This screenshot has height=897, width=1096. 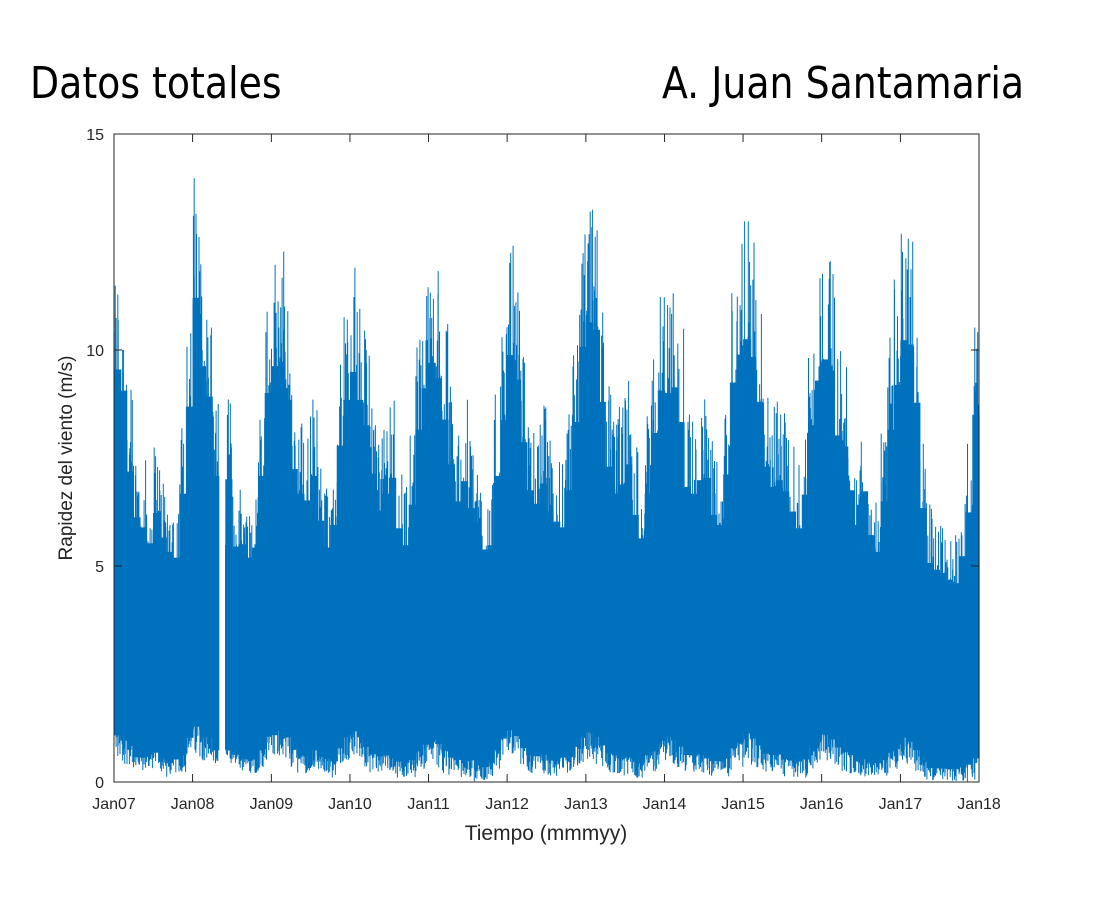 What do you see at coordinates (822, 804) in the screenshot?
I see `x-tick-label: Jan16` at bounding box center [822, 804].